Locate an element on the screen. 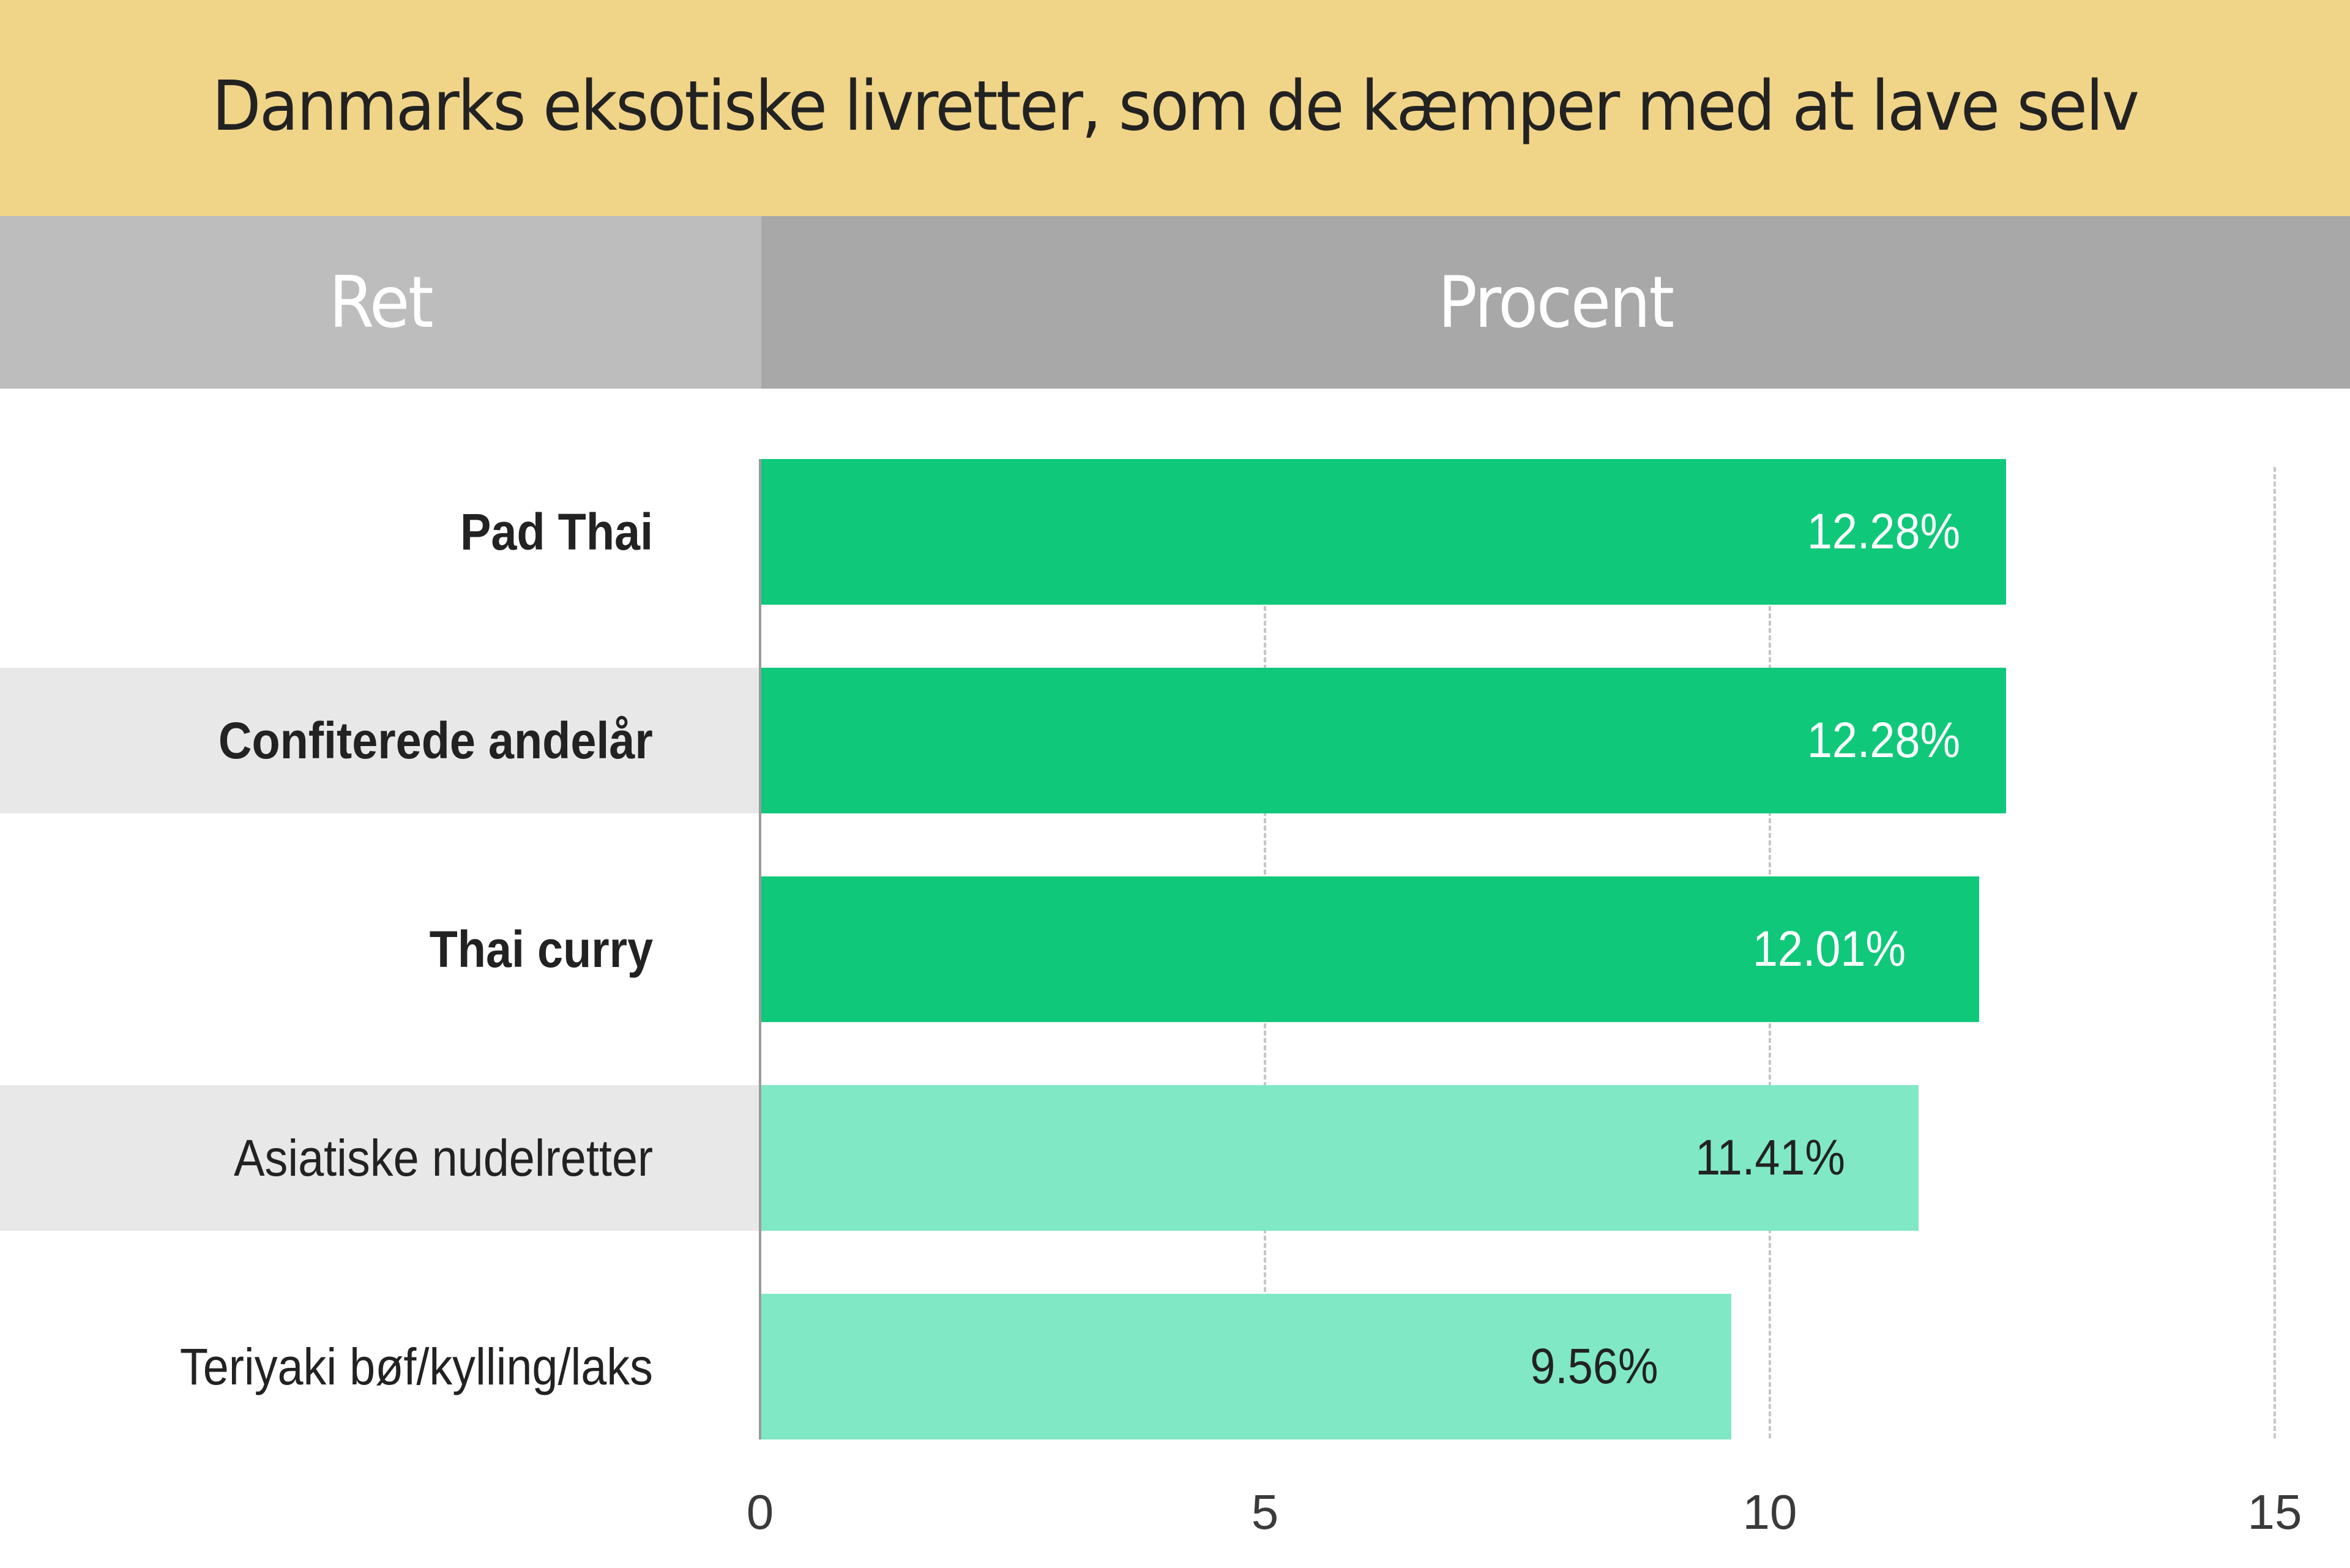  row-label: Asiatiske nudelretter is located at coordinates (326, 1158).